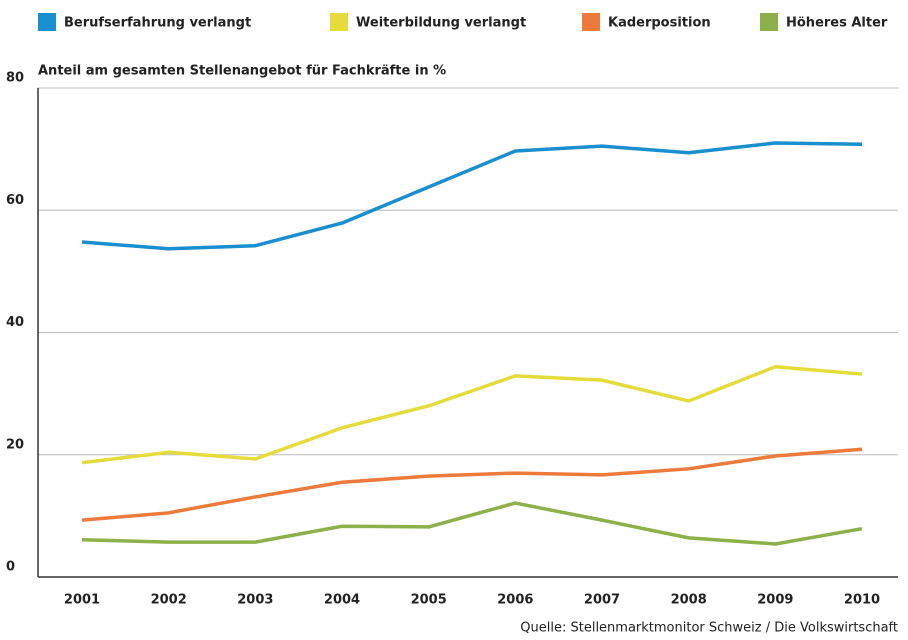 Image resolution: width=908 pixels, height=640 pixels. I want to click on y-tick-label: 20, so click(15, 444).